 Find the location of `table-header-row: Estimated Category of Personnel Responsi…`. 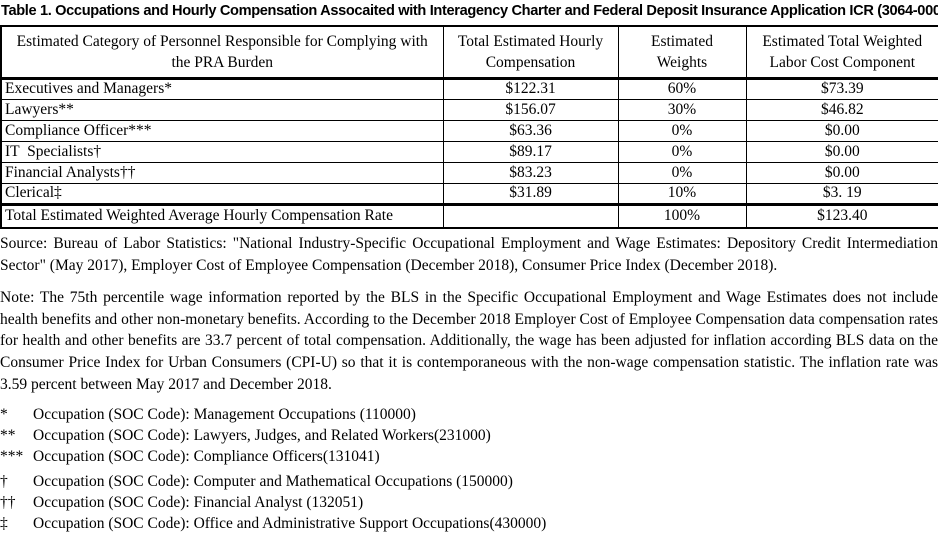

table-header-row: Estimated Category of Personnel Responsi… is located at coordinates (469, 52).